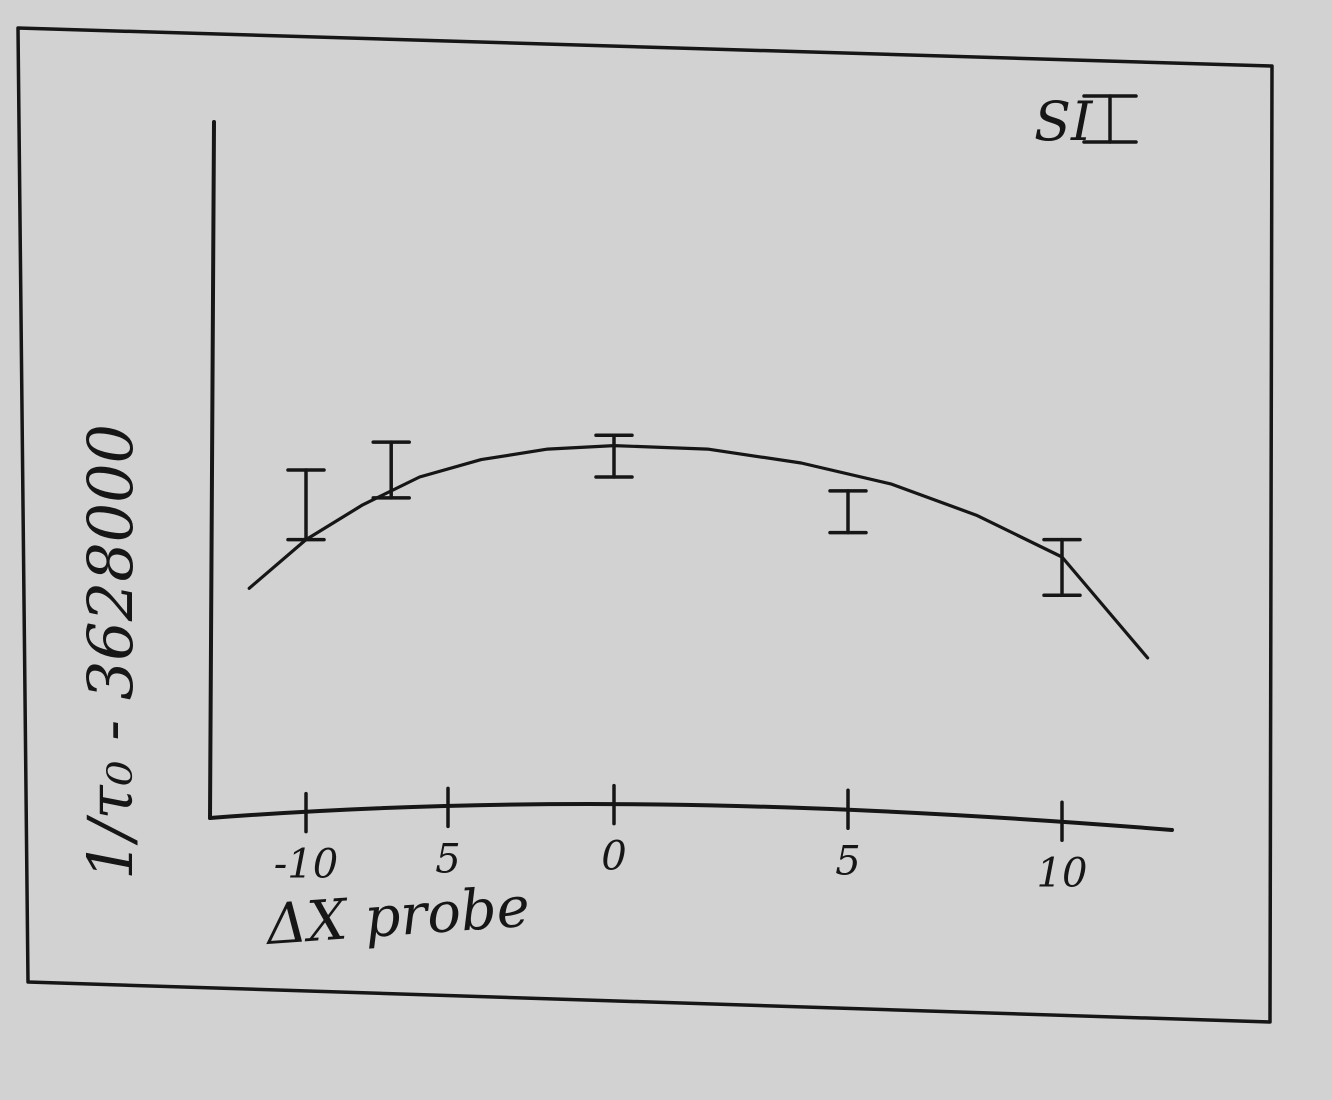 The image size is (1332, 1100). Describe the element at coordinates (691, 817) in the screenshot. I see `x-axis` at that location.